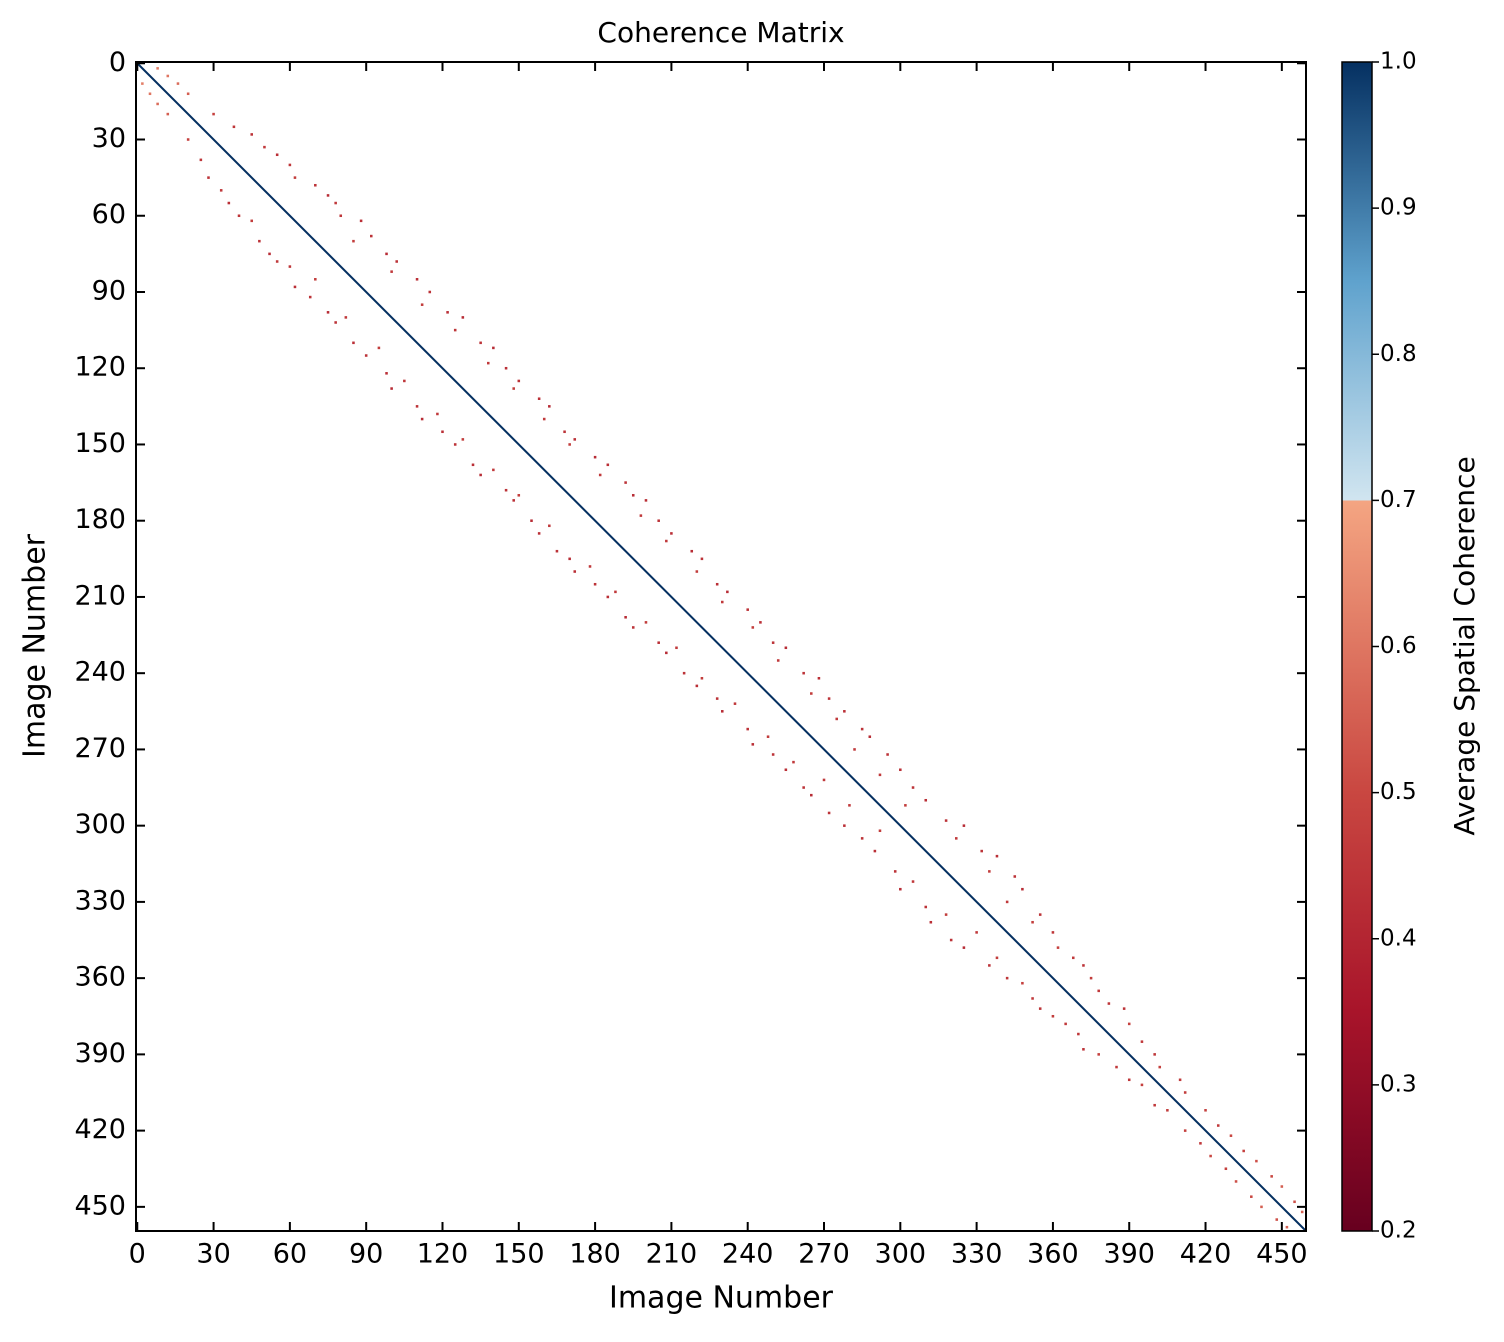  I want to click on x-tick-label: 30, so click(213, 1254).